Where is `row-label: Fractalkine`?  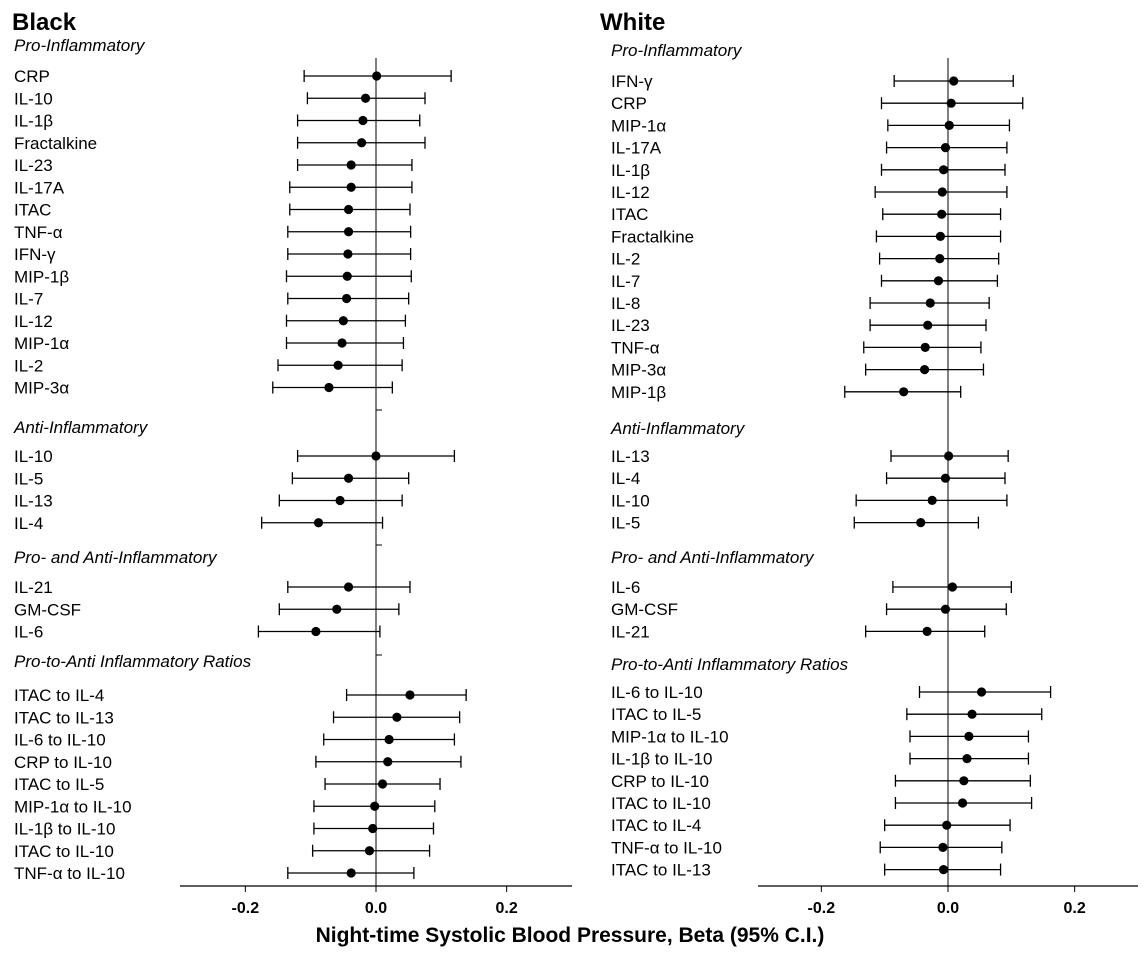 row-label: Fractalkine is located at coordinates (55, 143).